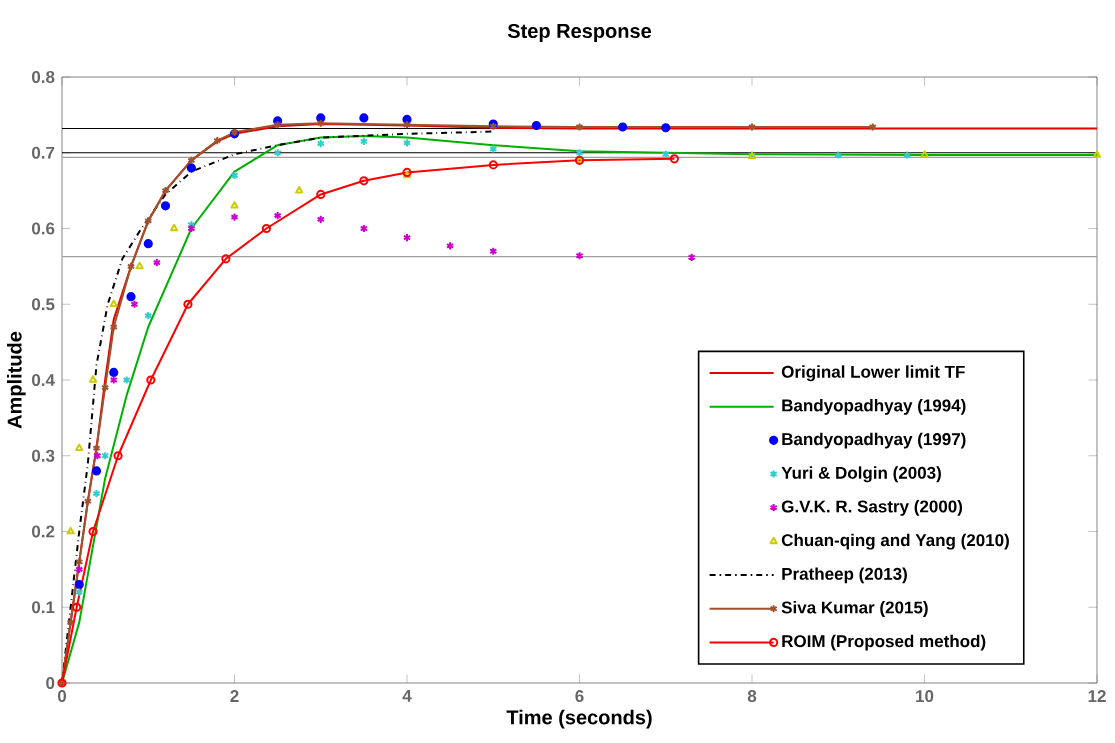 Image resolution: width=1115 pixels, height=743 pixels. What do you see at coordinates (1097, 696) in the screenshot?
I see `x-tick-label: 12` at bounding box center [1097, 696].